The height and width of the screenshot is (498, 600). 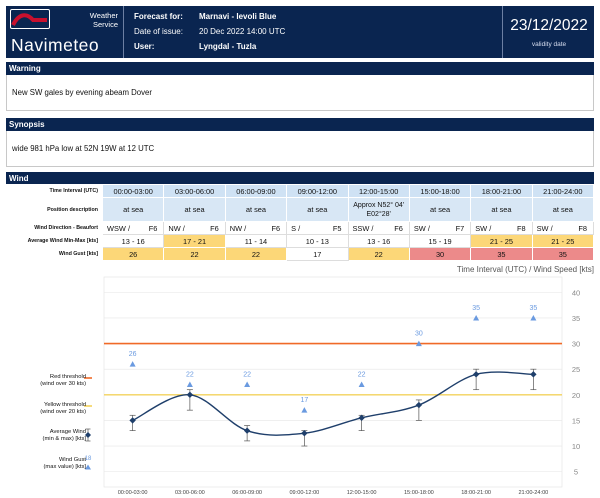 I want to click on wind-cell-gust: 17, so click(x=317, y=254).